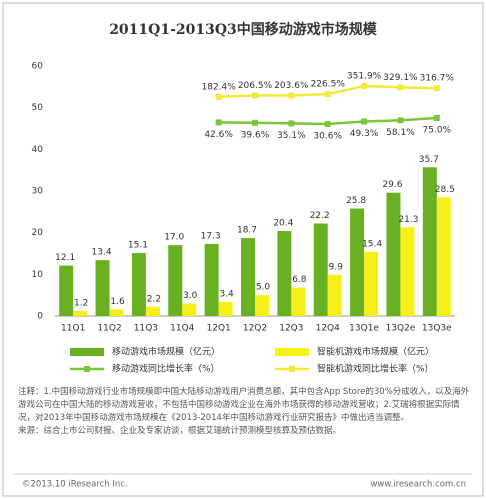  I want to click on x-tick-label: 11Q2, so click(109, 329).